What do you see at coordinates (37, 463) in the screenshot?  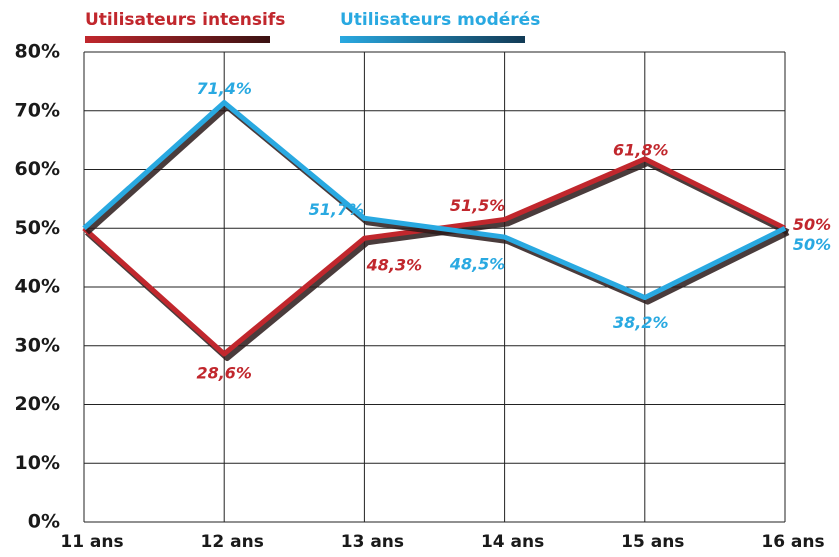 I see `y-tick-label: 10%` at bounding box center [37, 463].